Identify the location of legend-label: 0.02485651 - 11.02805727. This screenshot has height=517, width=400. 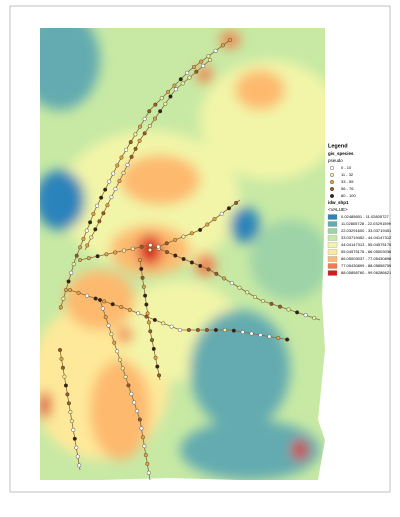
(365, 216).